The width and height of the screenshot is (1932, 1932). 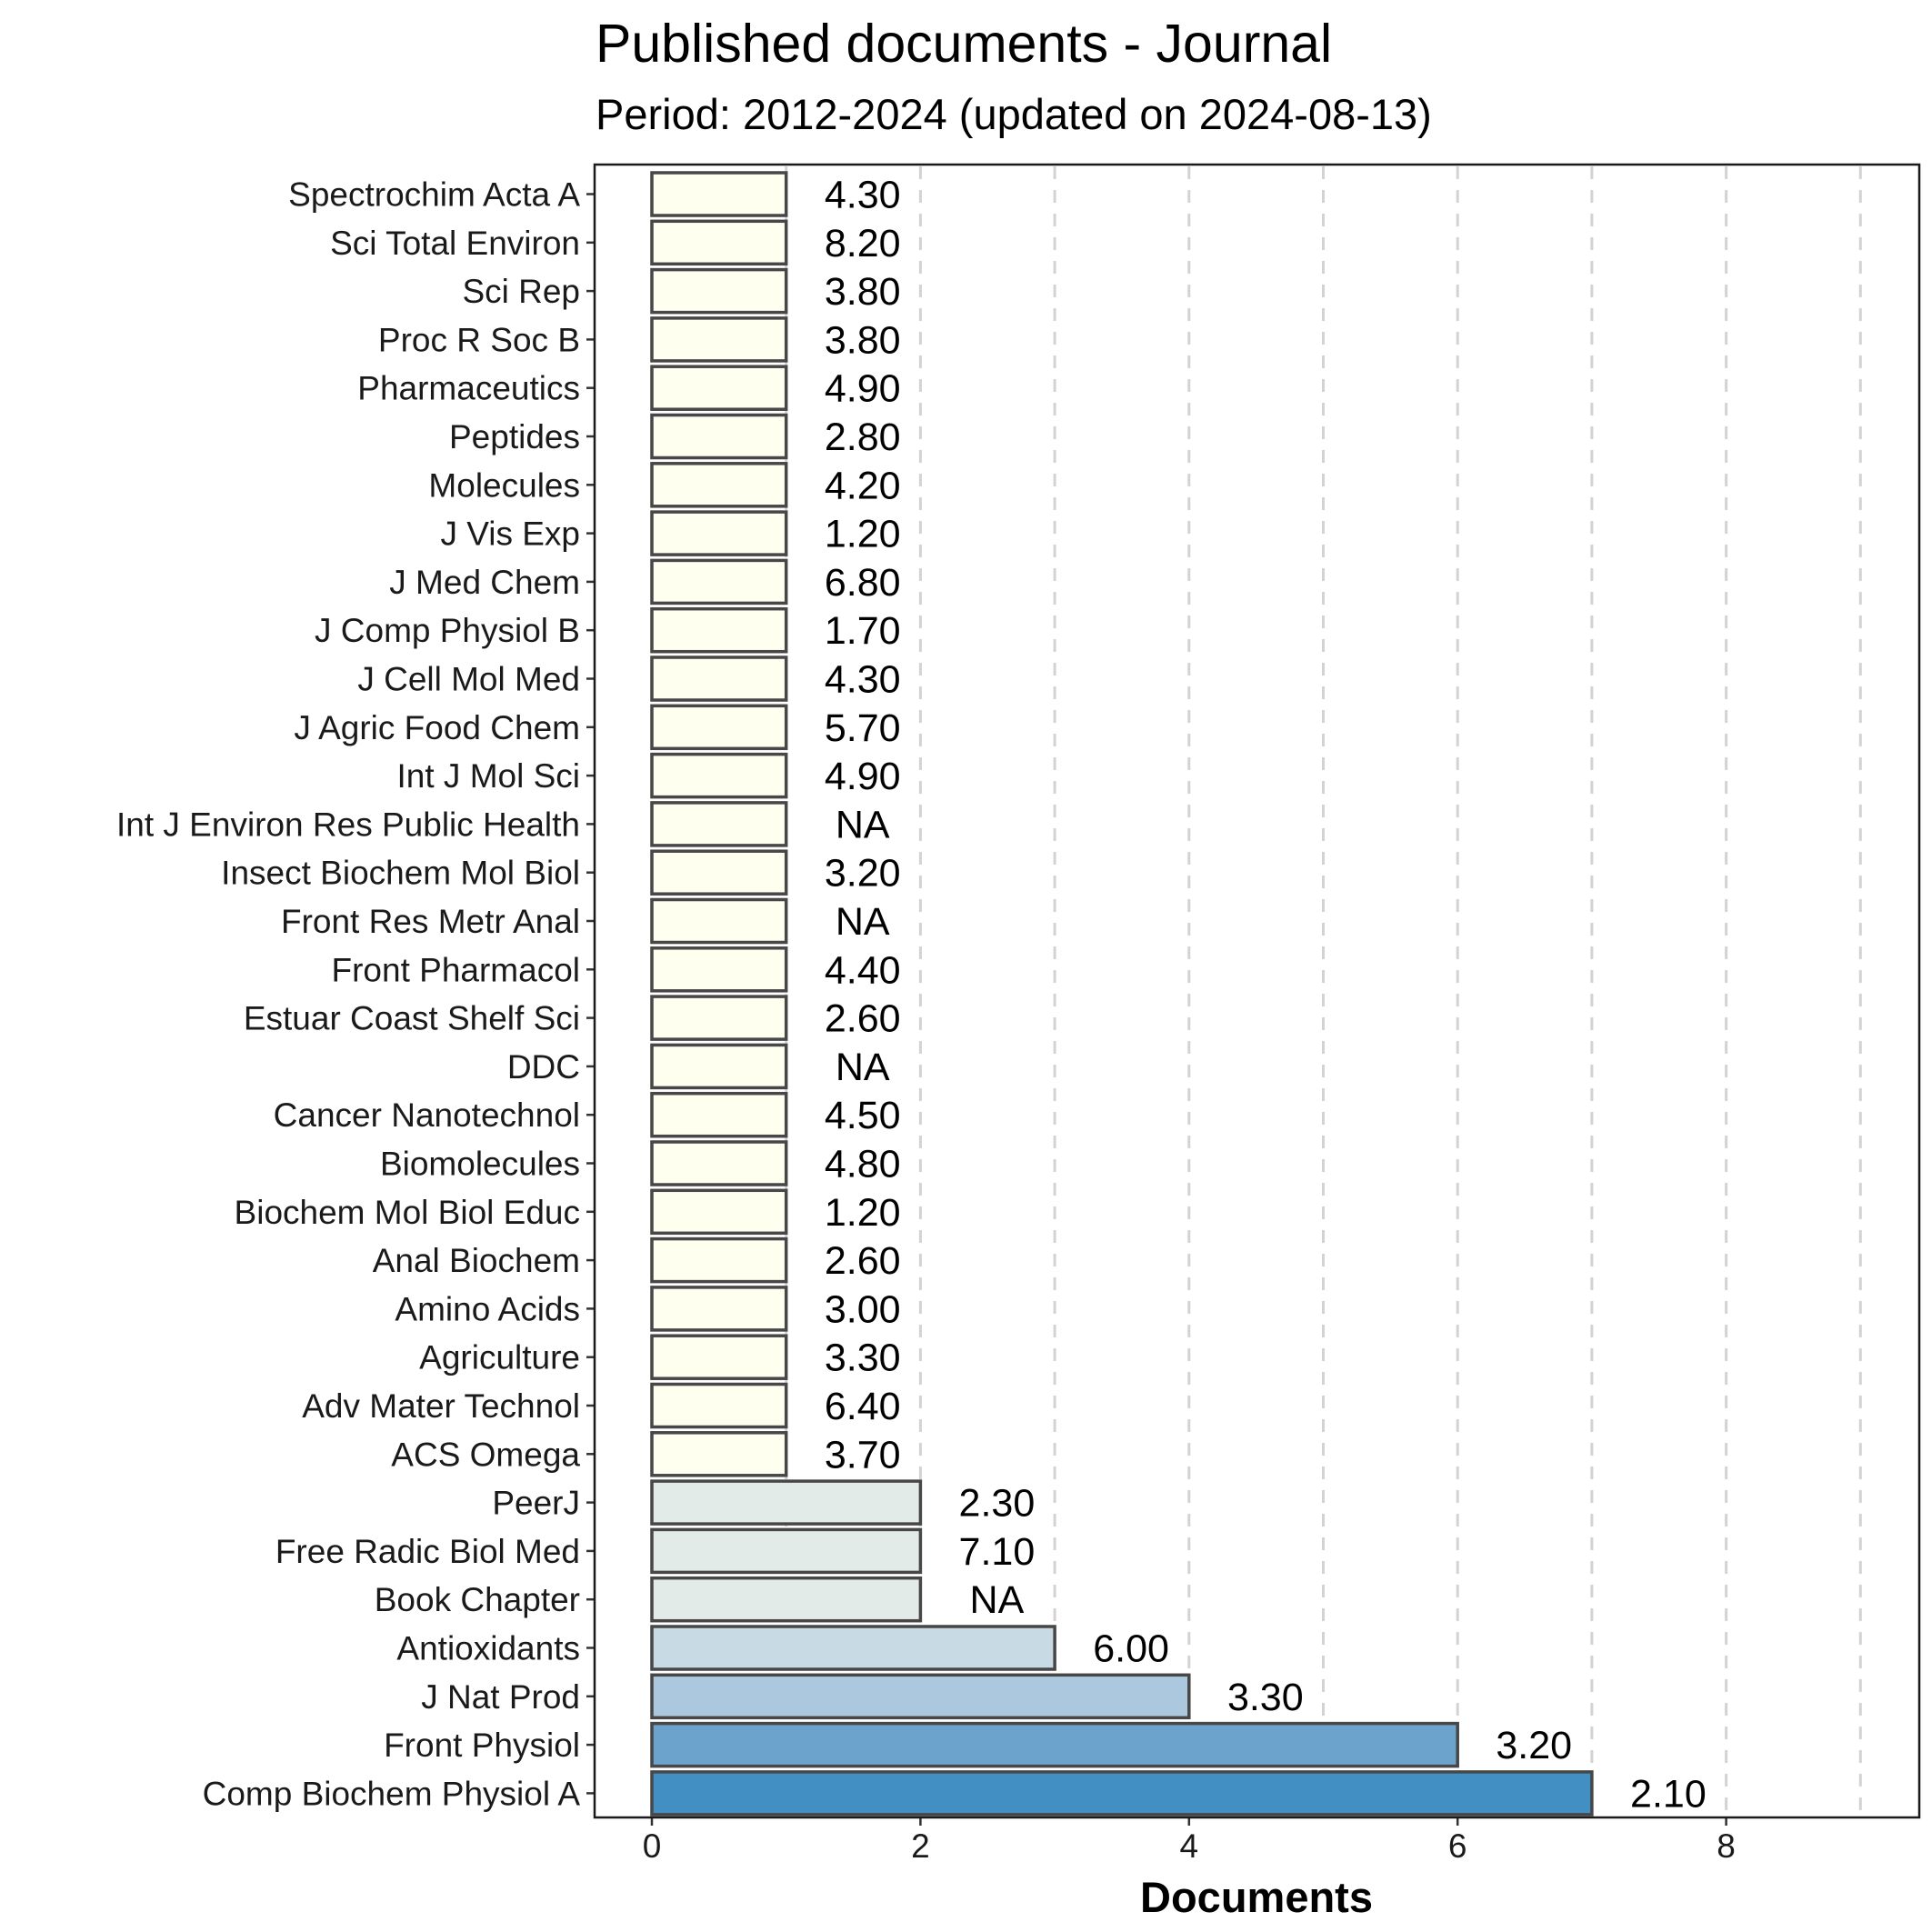 I want to click on y-tick-label: Antioxidants, so click(x=488, y=1648).